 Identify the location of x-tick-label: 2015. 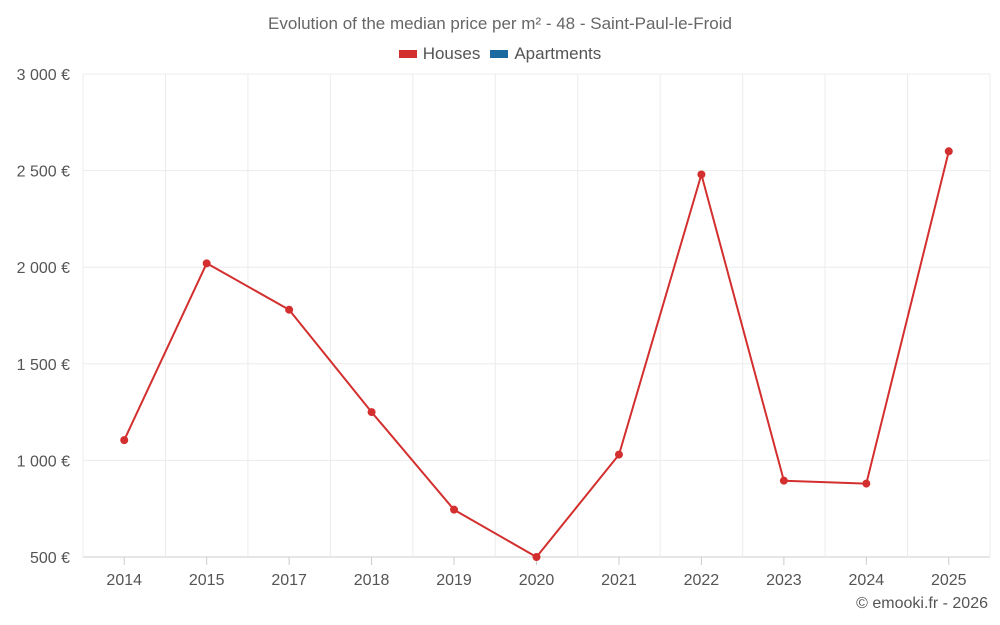
(207, 580).